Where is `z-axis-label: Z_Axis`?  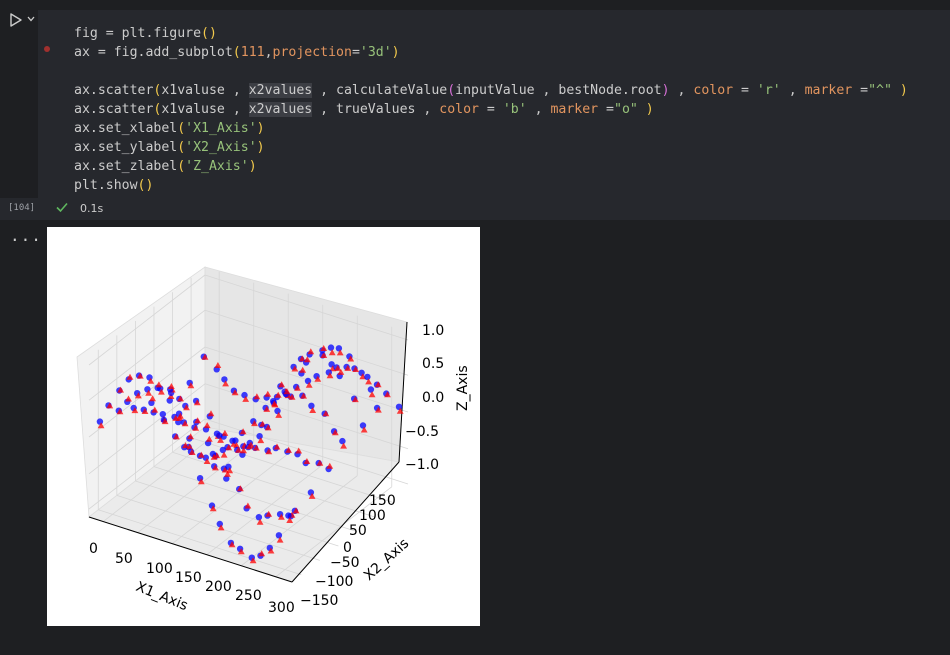
z-axis-label: Z_Axis is located at coordinates (463, 388).